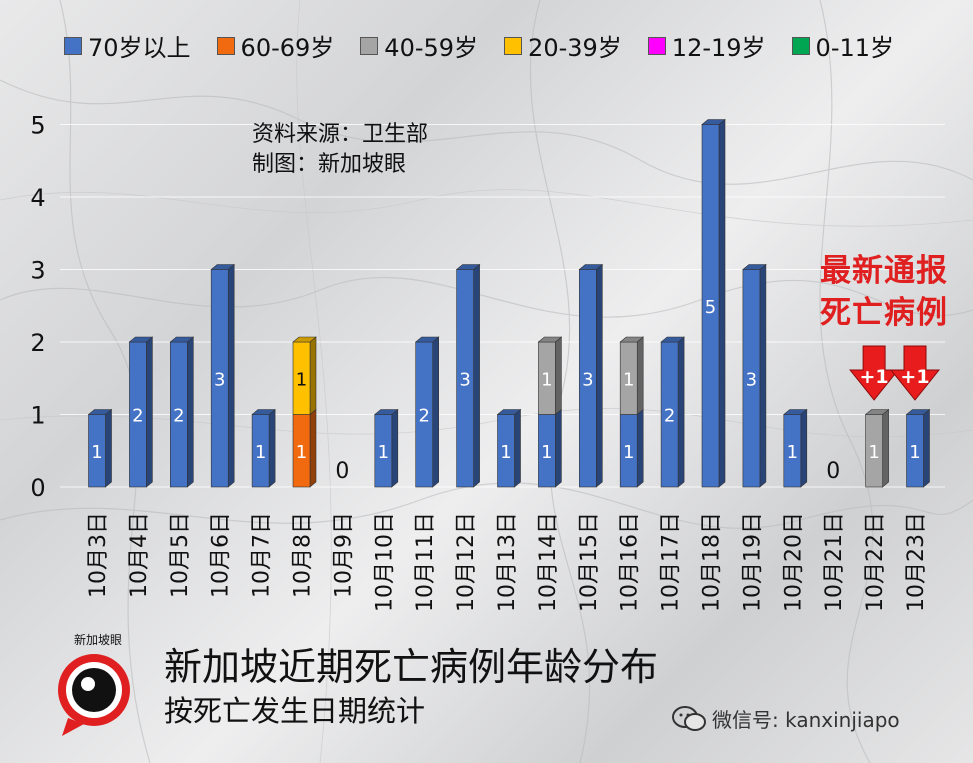 The image size is (973, 763). I want to click on source-line: 资料来源：卫生部, so click(340, 134).